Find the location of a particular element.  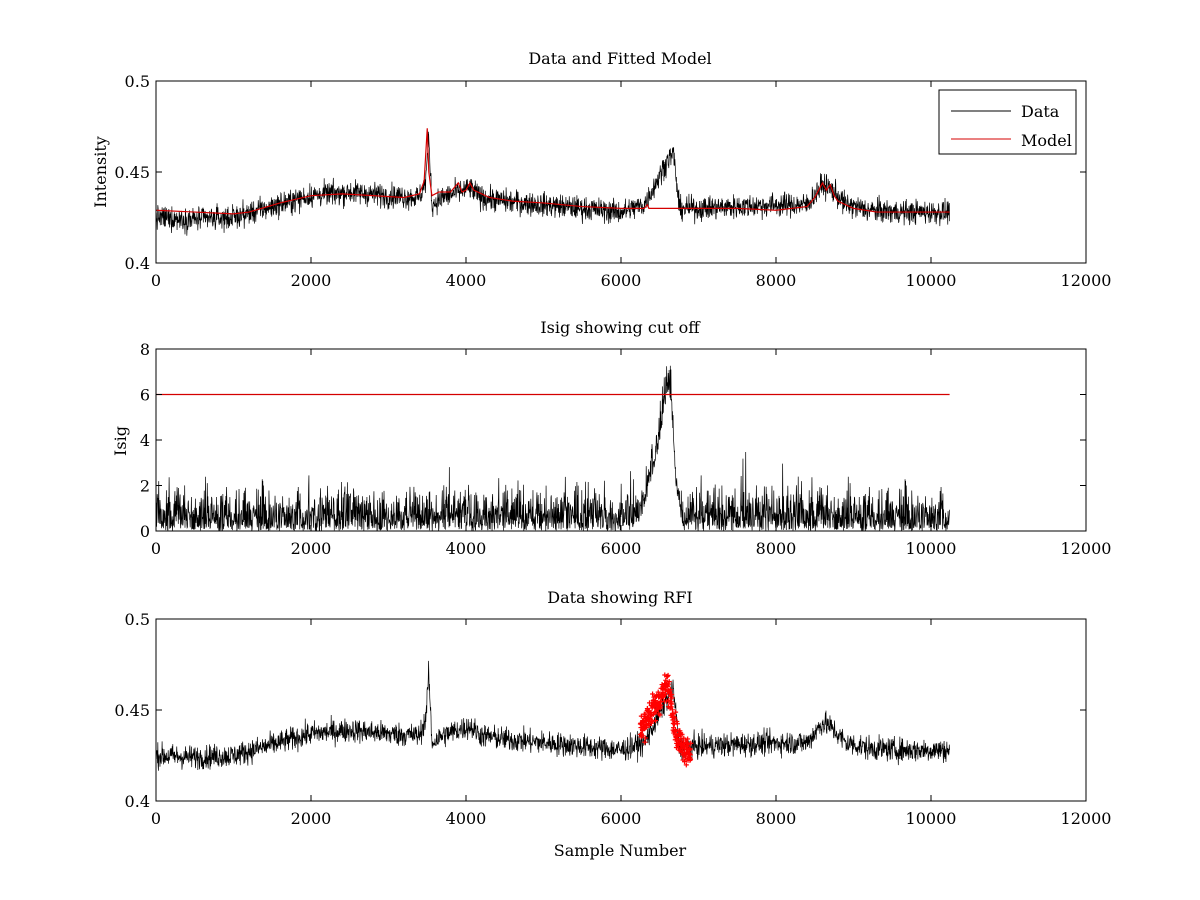

y-tick-label: 4 is located at coordinates (145, 440).